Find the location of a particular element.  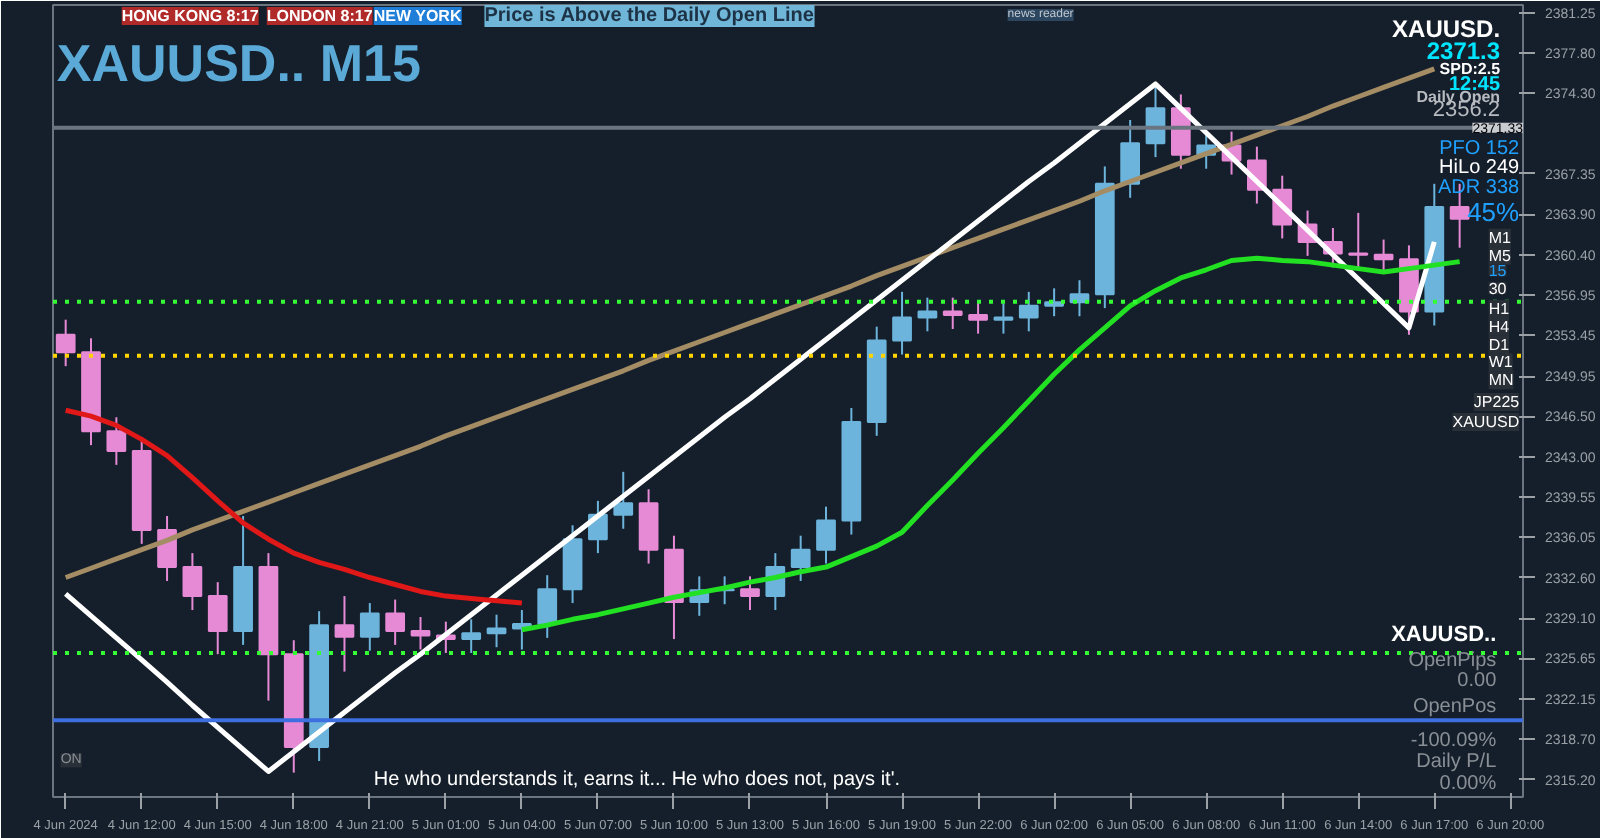

annotation: M1 is located at coordinates (1500, 237).